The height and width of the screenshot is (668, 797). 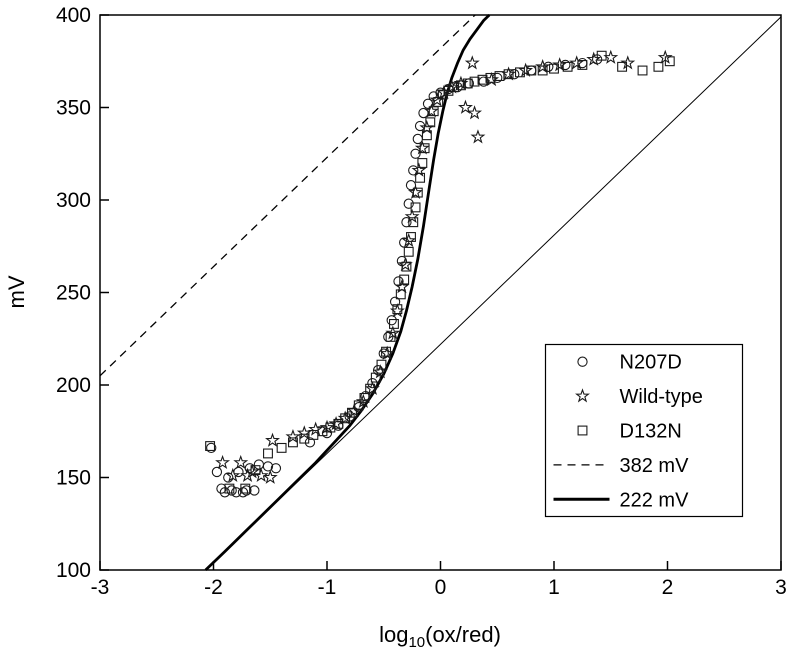 I want to click on legend-entry-d132n: D132N, so click(x=629, y=432).